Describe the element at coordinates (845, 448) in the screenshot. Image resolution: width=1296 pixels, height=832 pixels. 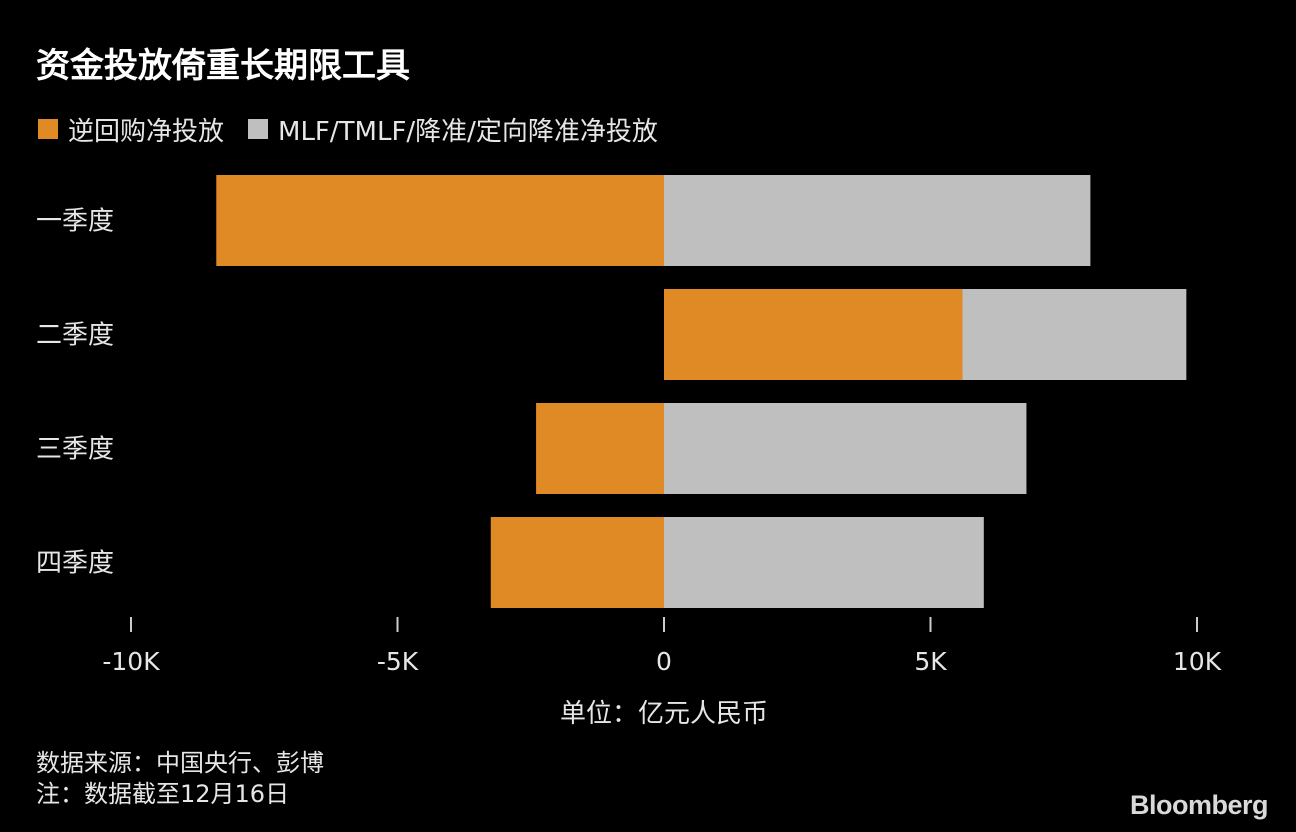
I see `bar-mlf-q3` at that location.